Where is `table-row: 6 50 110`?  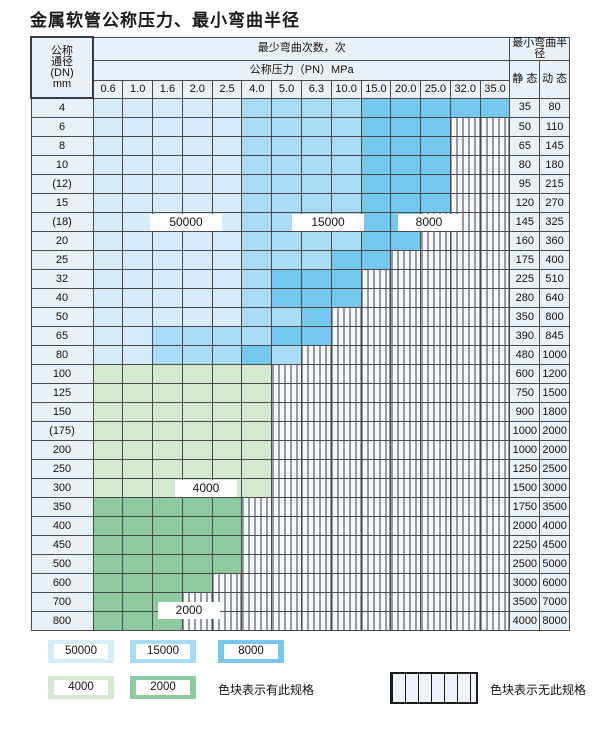 table-row: 6 50 110 is located at coordinates (300, 127).